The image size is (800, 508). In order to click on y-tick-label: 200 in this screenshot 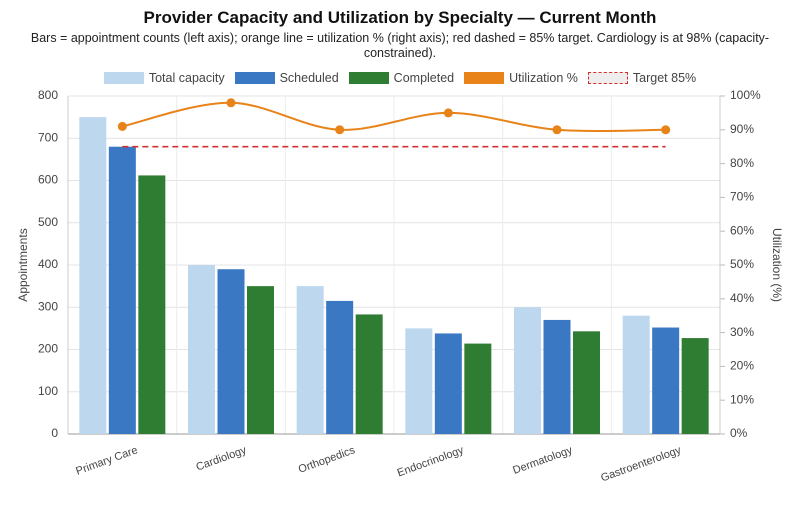, I will do `click(48, 349)`.